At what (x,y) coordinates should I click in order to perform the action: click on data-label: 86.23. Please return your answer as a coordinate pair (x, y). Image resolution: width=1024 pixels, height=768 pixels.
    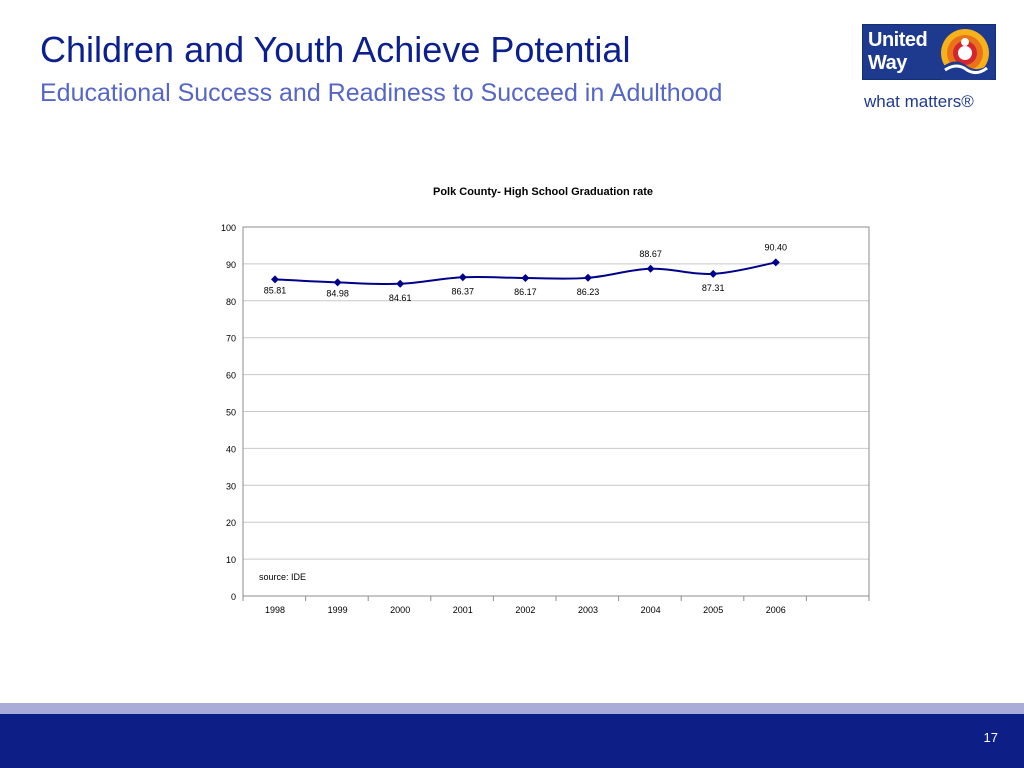
    Looking at the image, I should click on (588, 292).